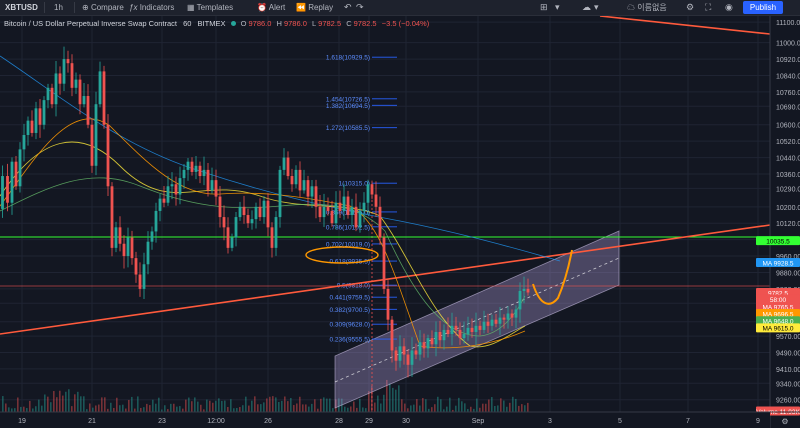  Describe the element at coordinates (151, 7) in the screenshot. I see `indicators-button: ƒx Indicators` at that location.